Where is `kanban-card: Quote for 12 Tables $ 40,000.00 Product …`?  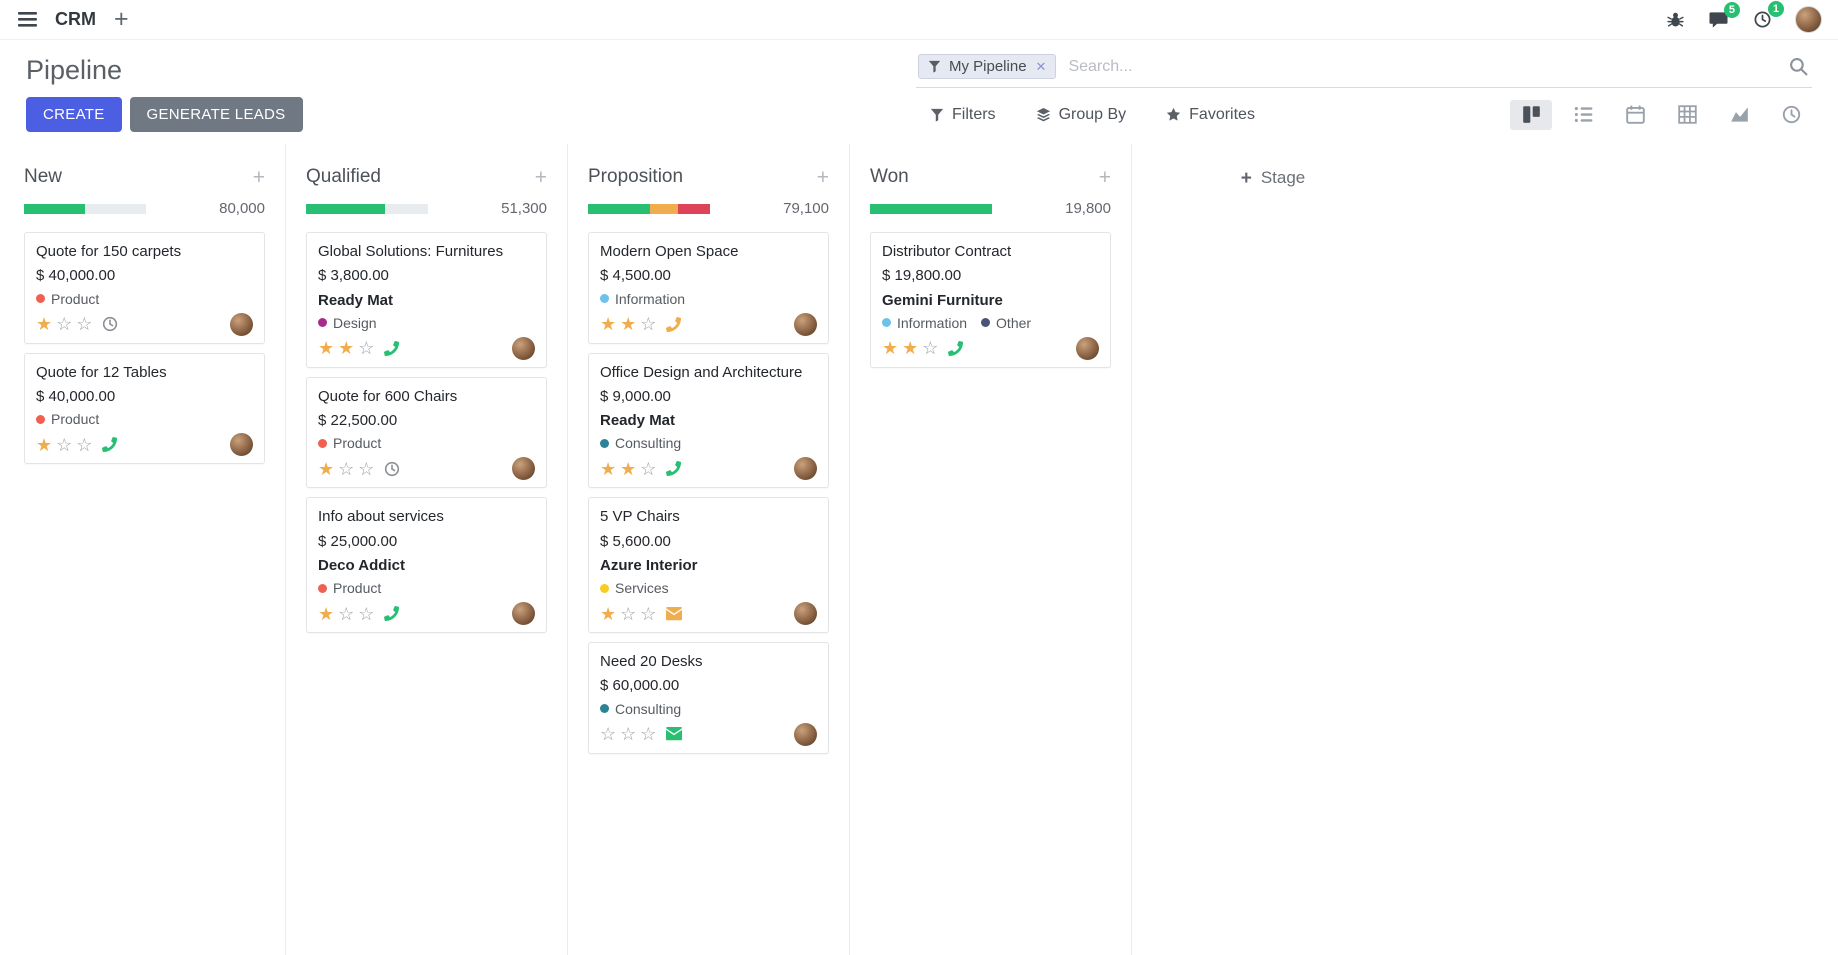
kanban-card: Quote for 12 Tables $ 40,000.00 Product … is located at coordinates (144, 408).